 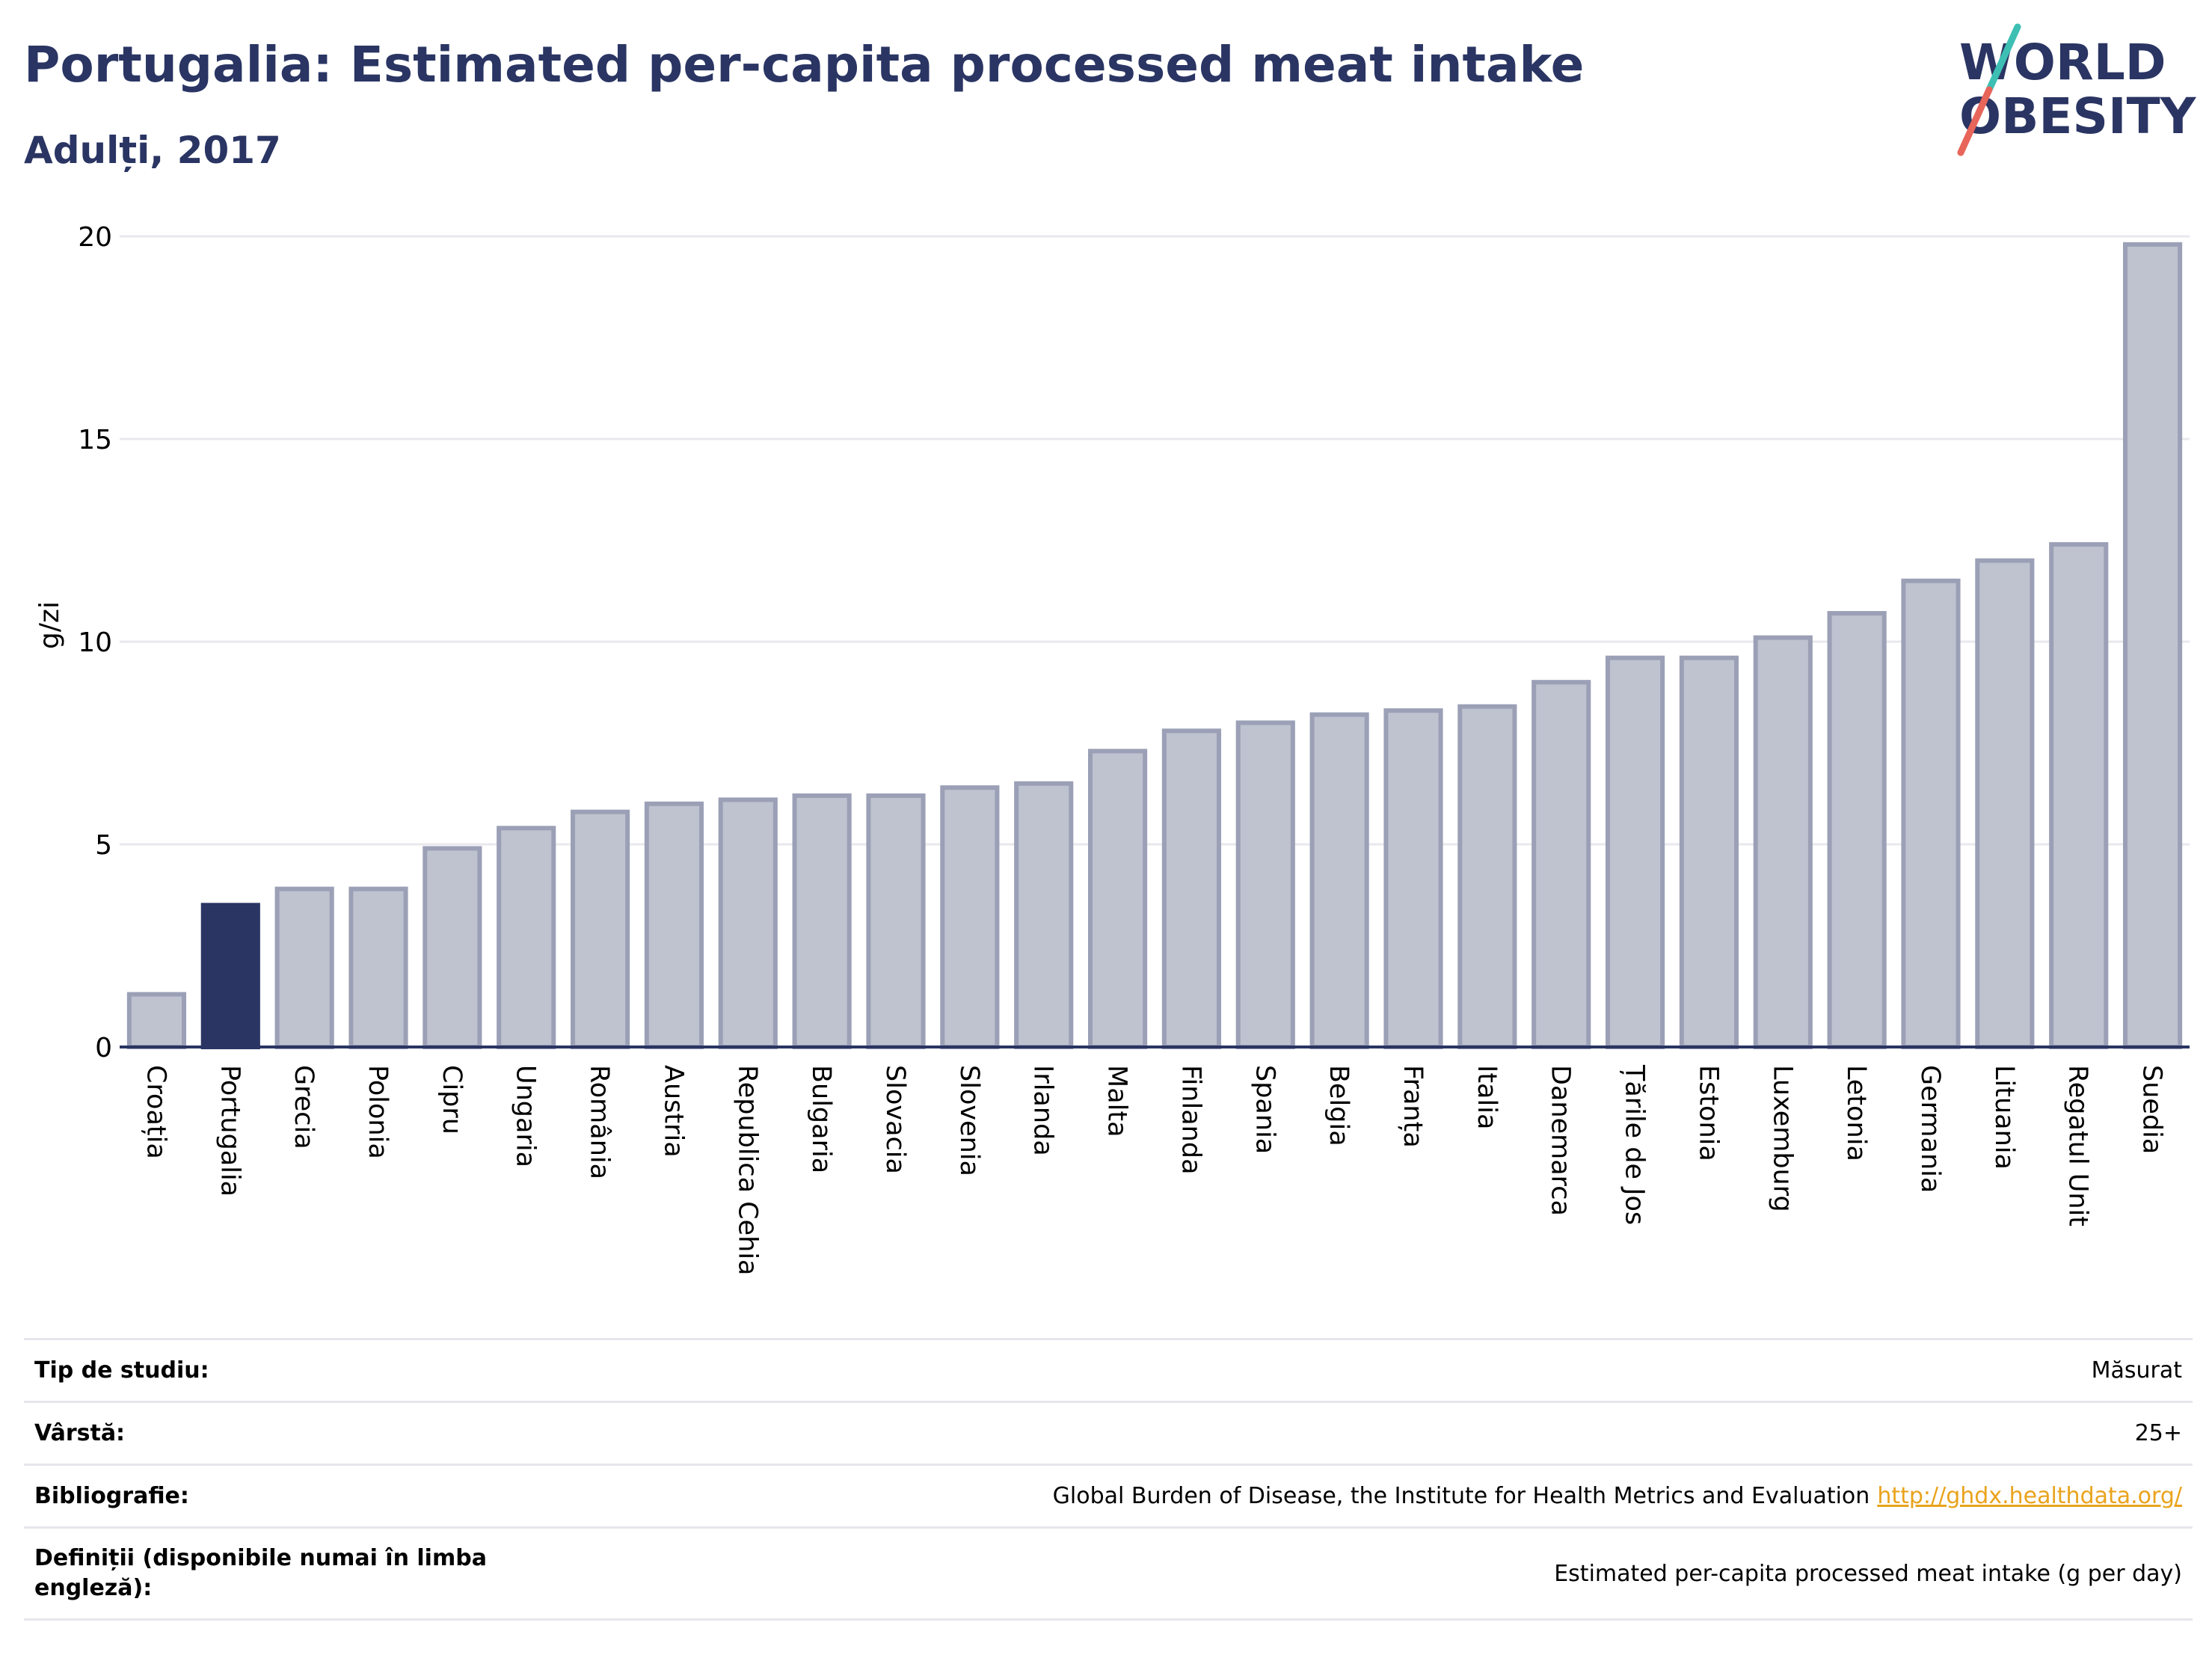 I want to click on meta-value: 25+, so click(x=2164, y=1433).